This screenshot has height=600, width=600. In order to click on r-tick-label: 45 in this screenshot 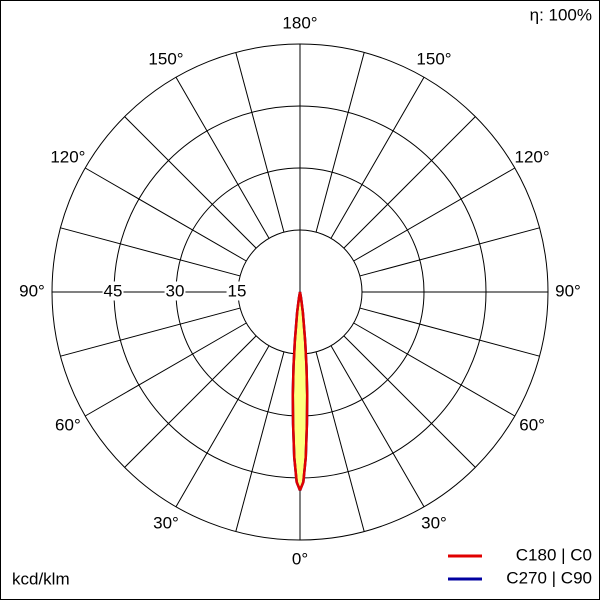, I will do `click(113, 290)`.